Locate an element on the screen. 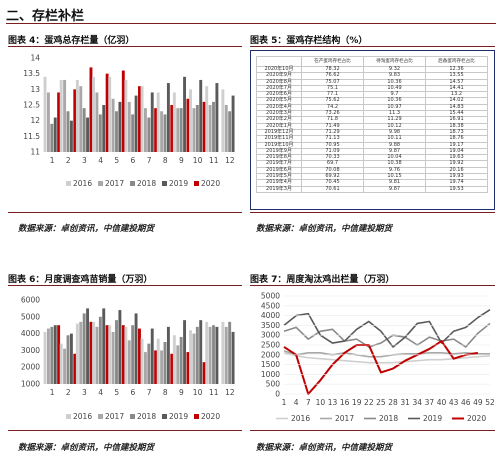 The image size is (500, 463). x-tick-6: 3 is located at coordinates (84, 392).